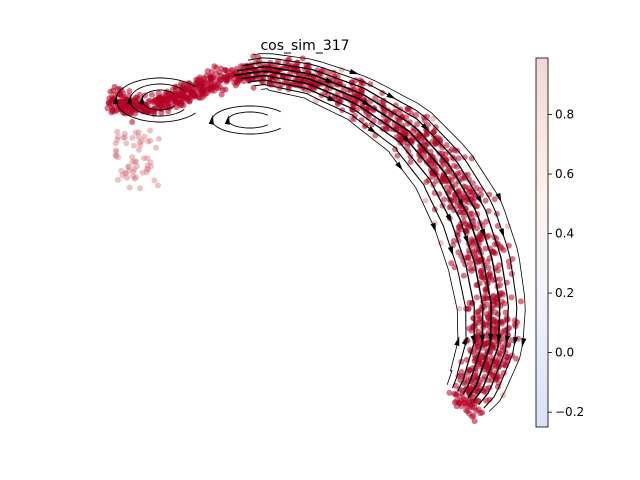 The image size is (640, 480). Describe the element at coordinates (564, 234) in the screenshot. I see `colorbar-tick-label: 0.4` at that location.